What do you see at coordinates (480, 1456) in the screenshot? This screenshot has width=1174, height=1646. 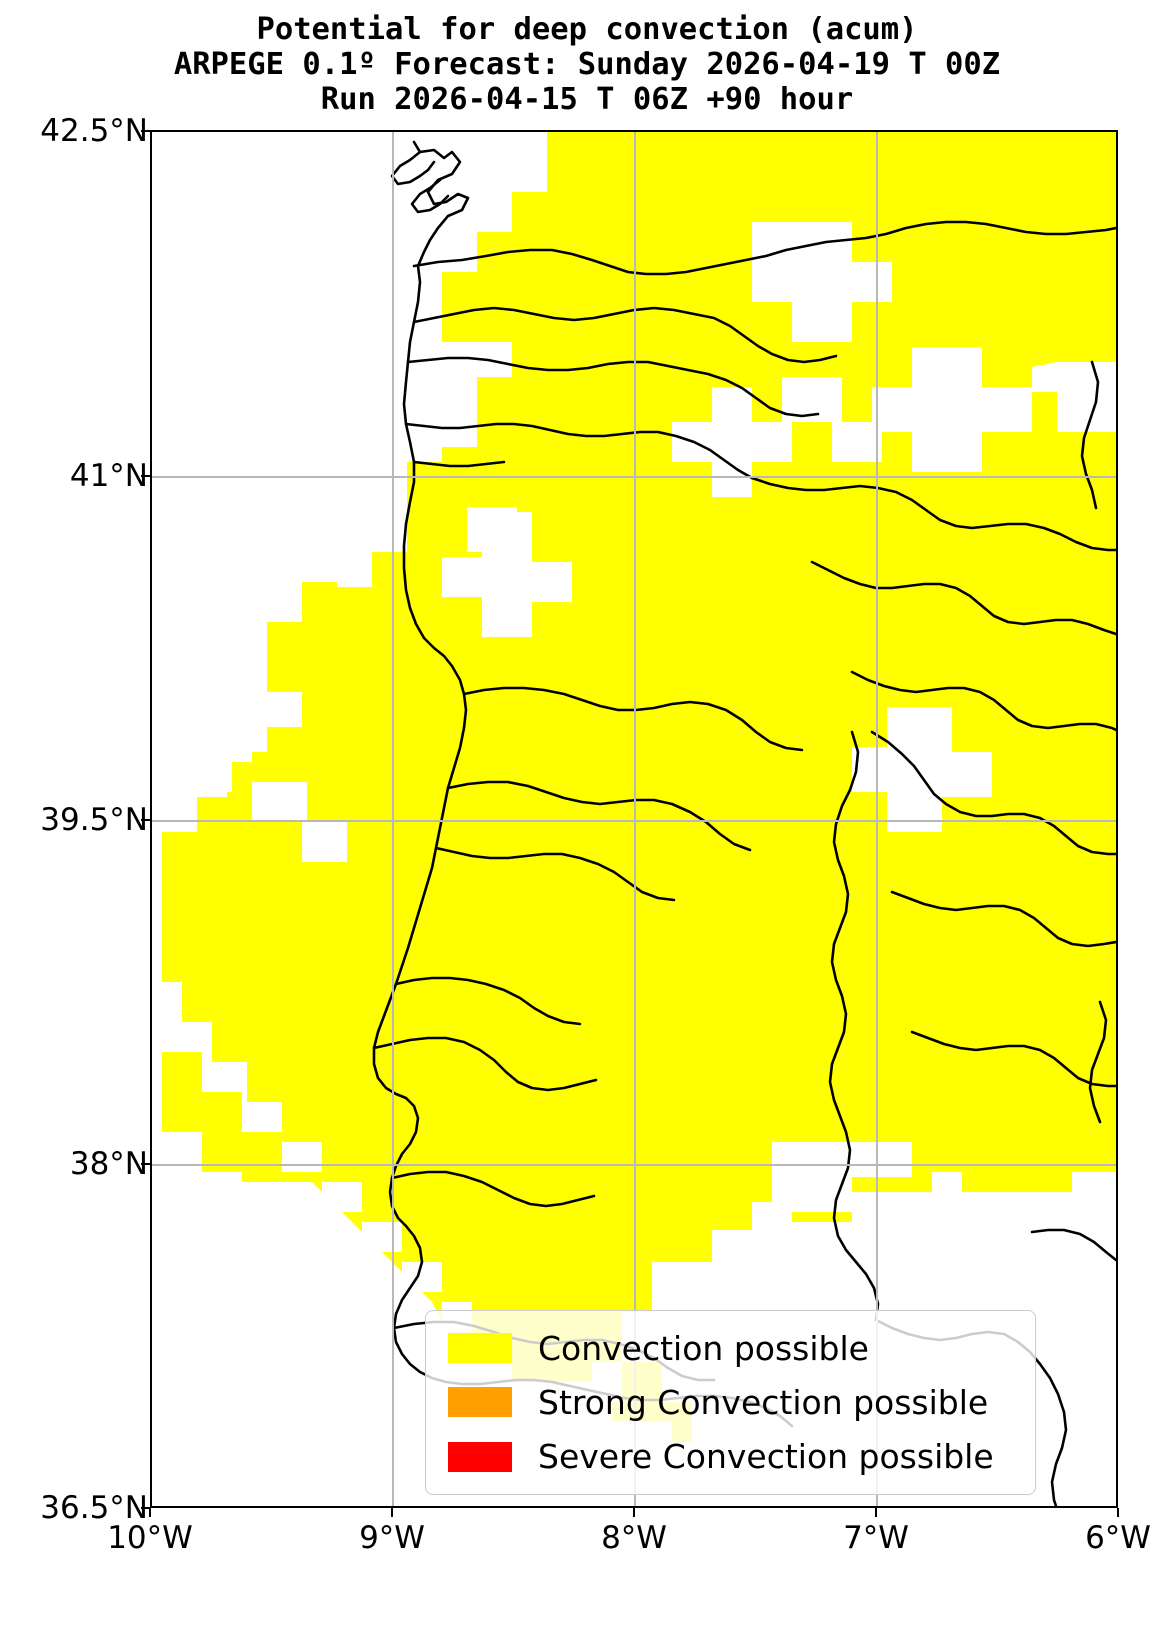 I see `legend-swatch-red` at bounding box center [480, 1456].